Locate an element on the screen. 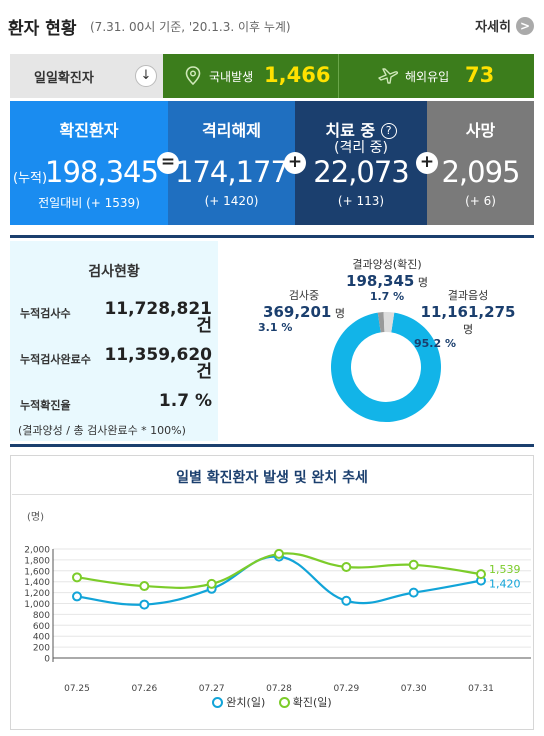 The width and height of the screenshot is (544, 736). chart-title-divider is located at coordinates (272, 494).